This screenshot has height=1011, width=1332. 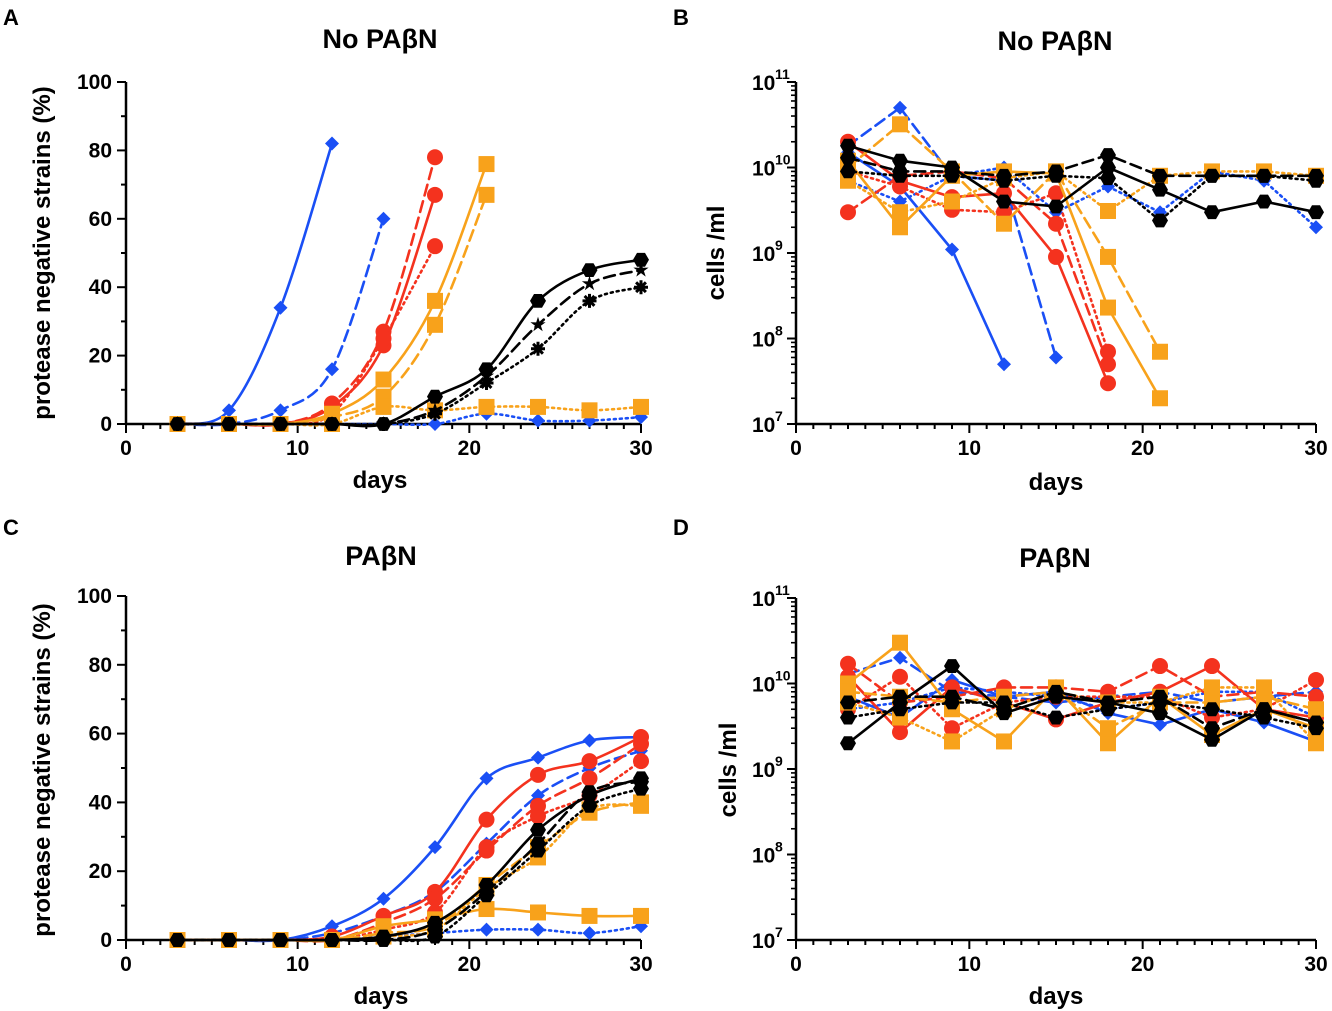 What do you see at coordinates (779, 847) in the screenshot?
I see `panel-d-y-tick-exponent: 8` at bounding box center [779, 847].